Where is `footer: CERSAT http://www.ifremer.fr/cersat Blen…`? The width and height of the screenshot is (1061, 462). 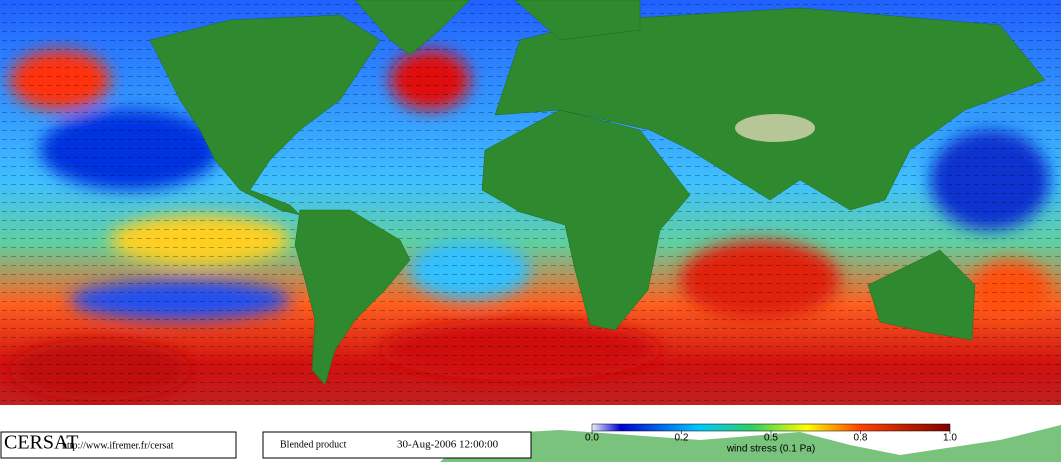
footer: CERSAT http://www.ifremer.fr/cersat Blen… is located at coordinates (266, 445).